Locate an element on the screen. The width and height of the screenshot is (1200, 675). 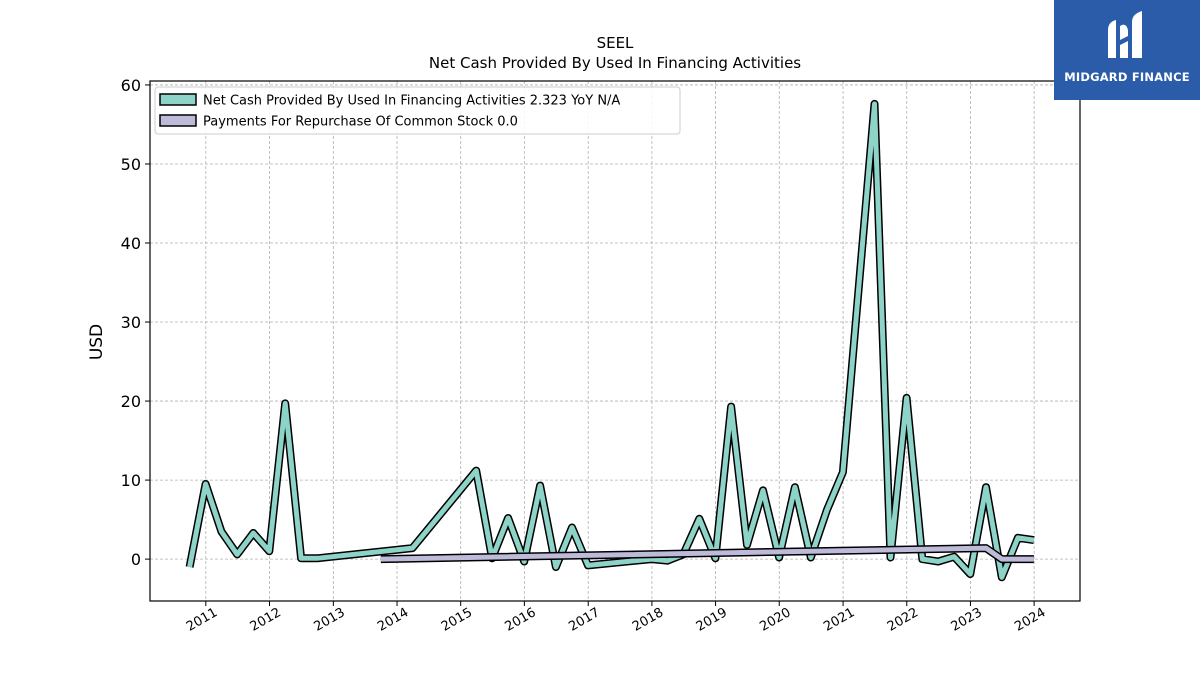
x-tick-label: 2020 is located at coordinates (775, 620).